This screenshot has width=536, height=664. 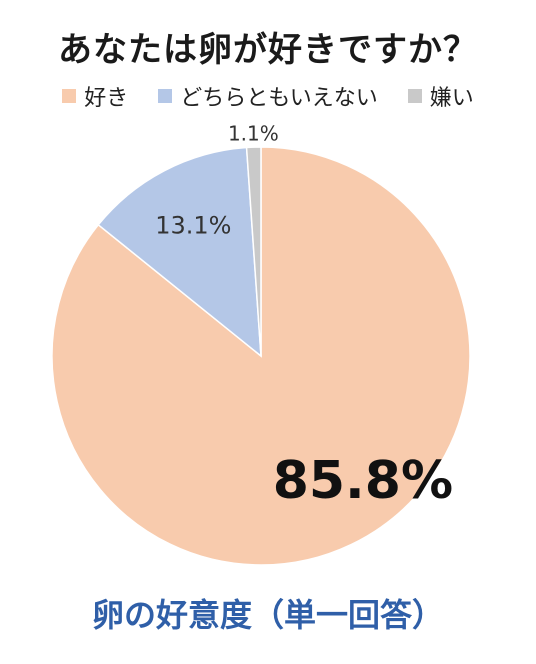 I want to click on chart-title: あなたは卵が好きですか？, so click(x=268, y=50).